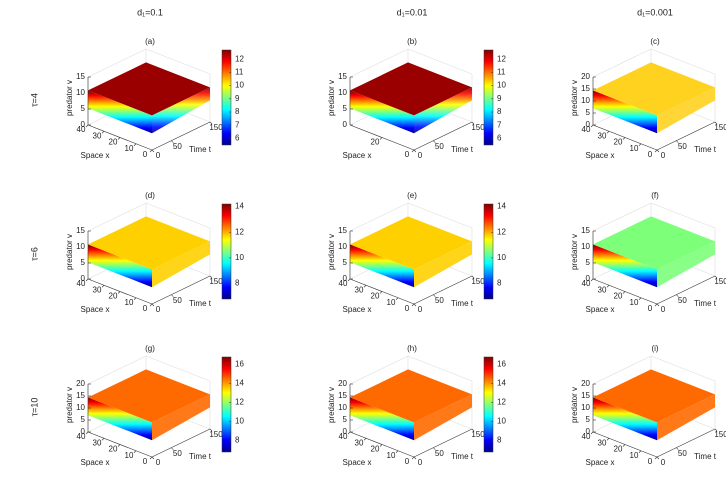 The width and height of the screenshot is (726, 478). What do you see at coordinates (499, 98) in the screenshot?
I see `colorbar-tick-label: 9` at bounding box center [499, 98].